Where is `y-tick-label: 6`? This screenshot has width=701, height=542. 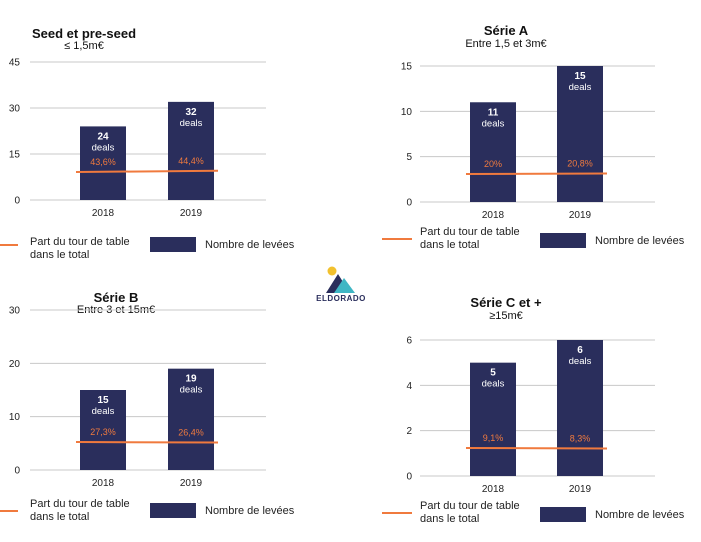 y-tick-label: 6 is located at coordinates (409, 341).